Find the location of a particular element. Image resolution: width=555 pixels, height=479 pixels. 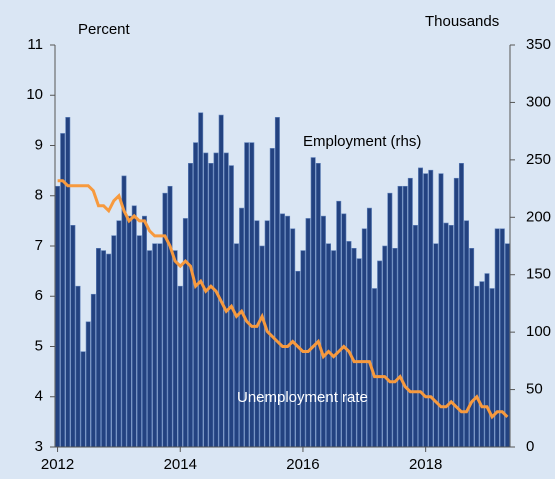

y-tick-label: 7 is located at coordinates (39, 245).